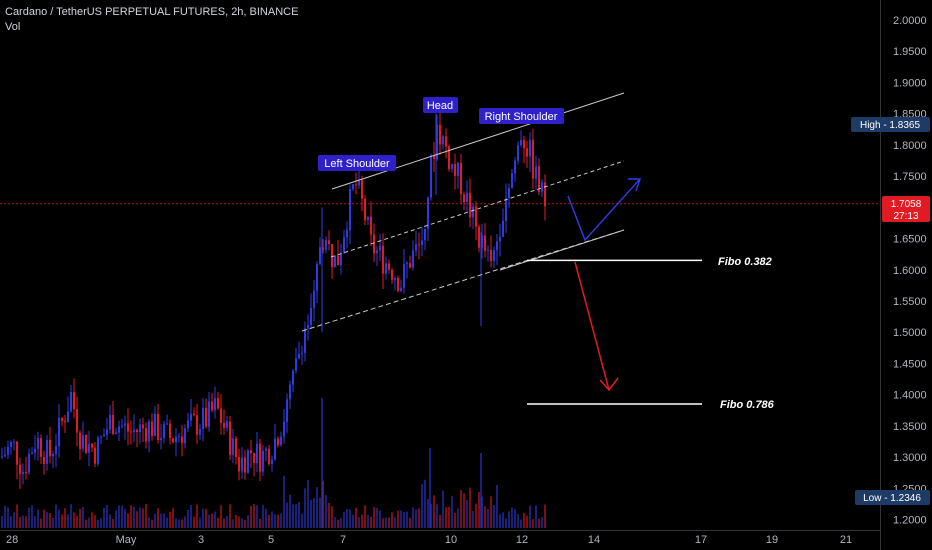  Describe the element at coordinates (440, 105) in the screenshot. I see `head-label: Head` at that location.